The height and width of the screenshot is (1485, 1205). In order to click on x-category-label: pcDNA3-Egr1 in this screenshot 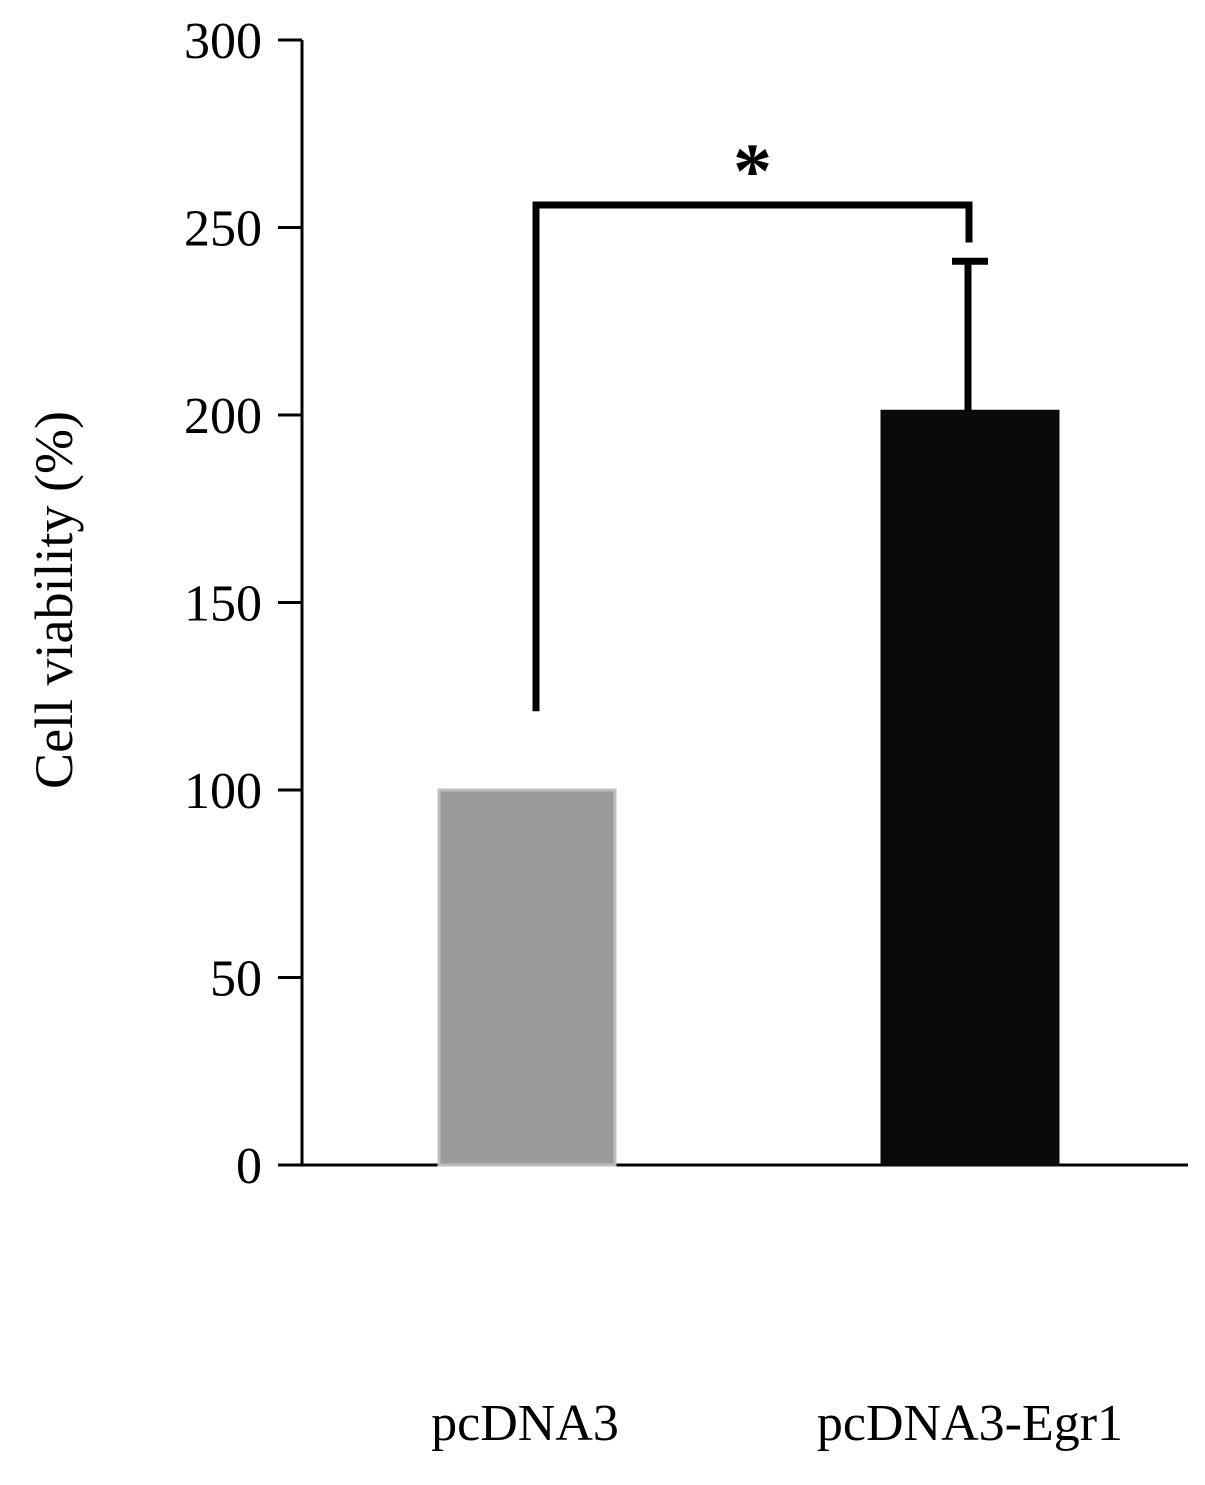, I will do `click(970, 1423)`.